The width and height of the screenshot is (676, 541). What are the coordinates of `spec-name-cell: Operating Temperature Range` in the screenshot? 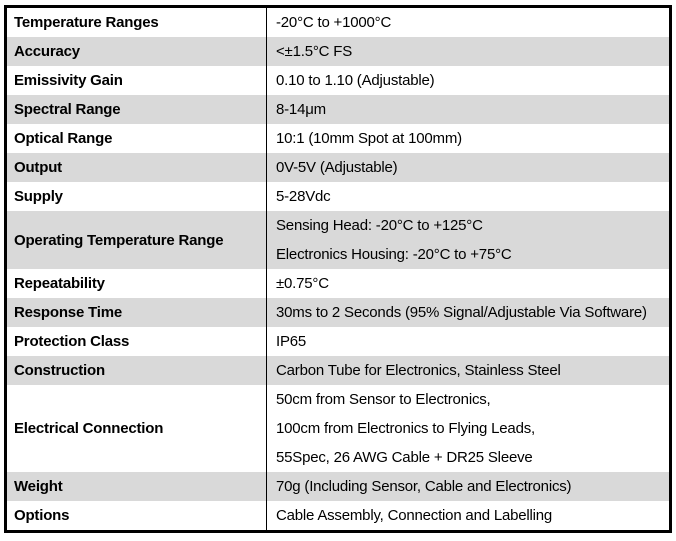 It's located at (137, 240).